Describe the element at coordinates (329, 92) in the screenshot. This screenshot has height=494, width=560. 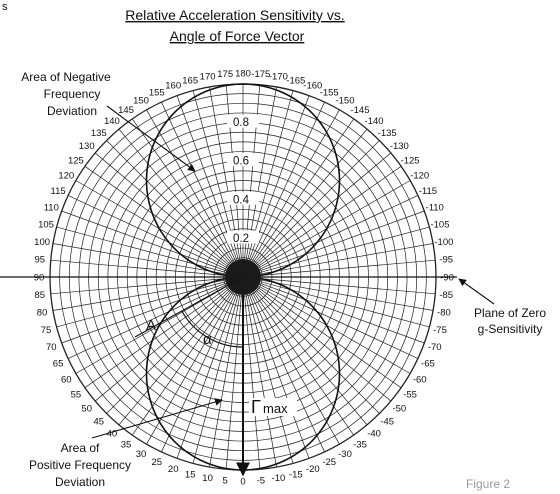
I see `angle-tick-label: -155` at that location.